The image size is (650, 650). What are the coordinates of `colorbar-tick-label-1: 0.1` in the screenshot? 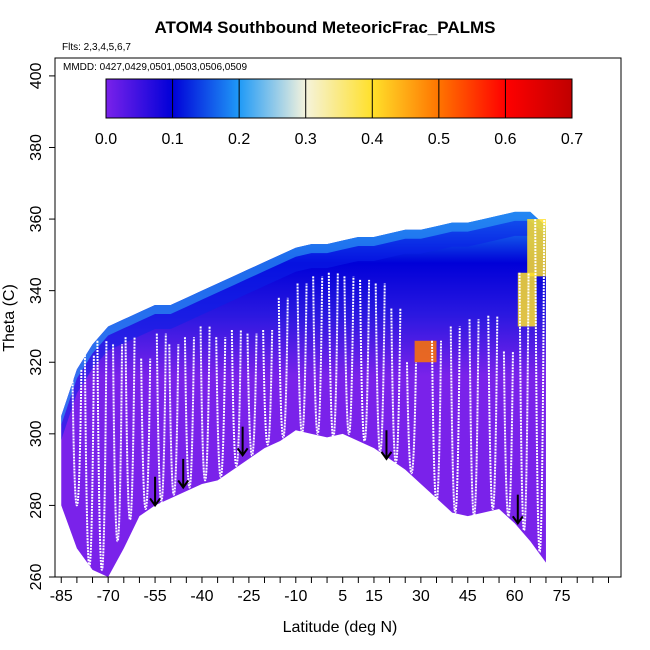 It's located at (172, 139).